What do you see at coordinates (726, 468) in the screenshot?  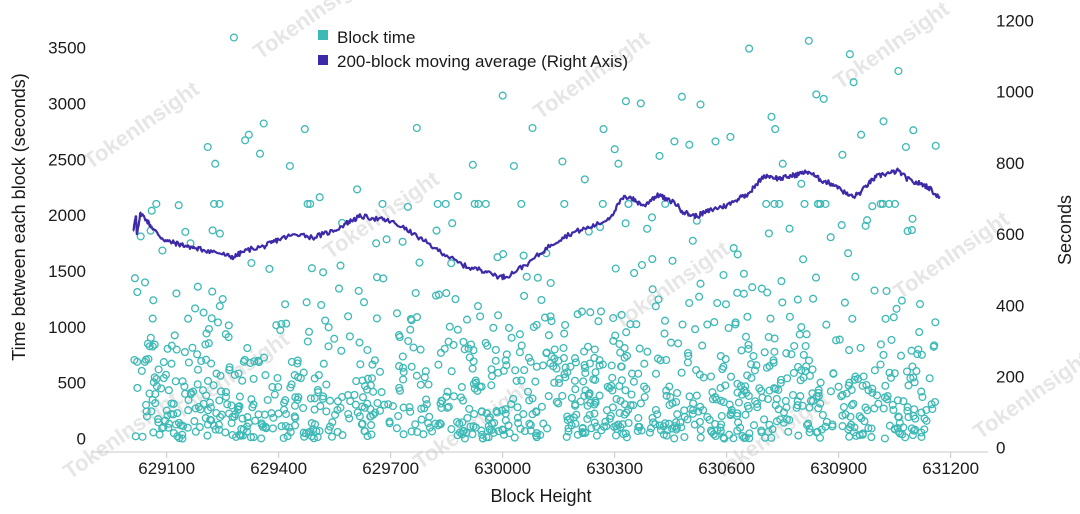 I see `x-tick-label: 630600` at bounding box center [726, 468].